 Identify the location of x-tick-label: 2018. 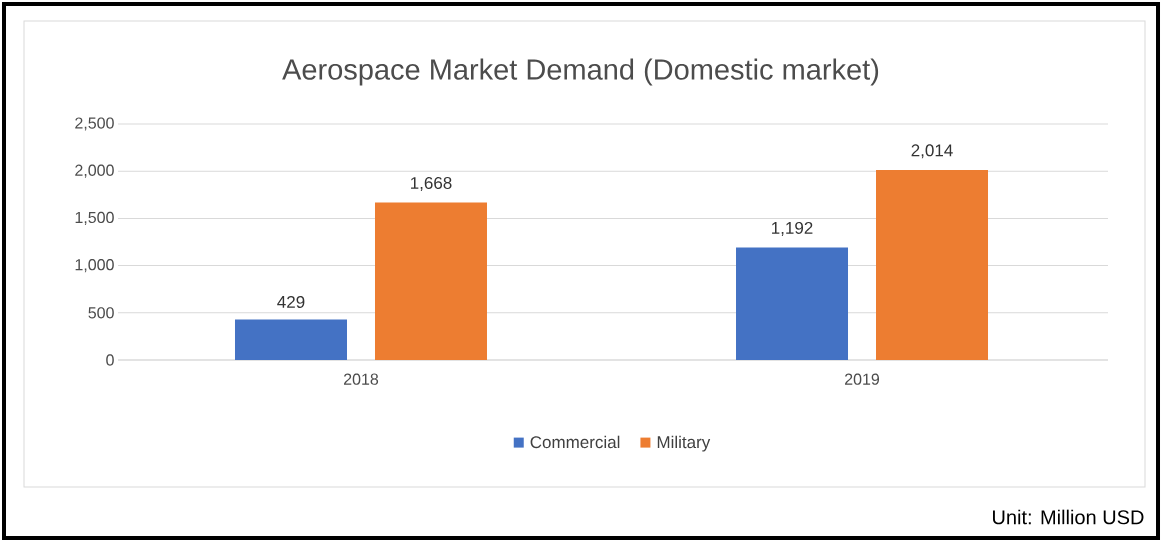
(361, 379).